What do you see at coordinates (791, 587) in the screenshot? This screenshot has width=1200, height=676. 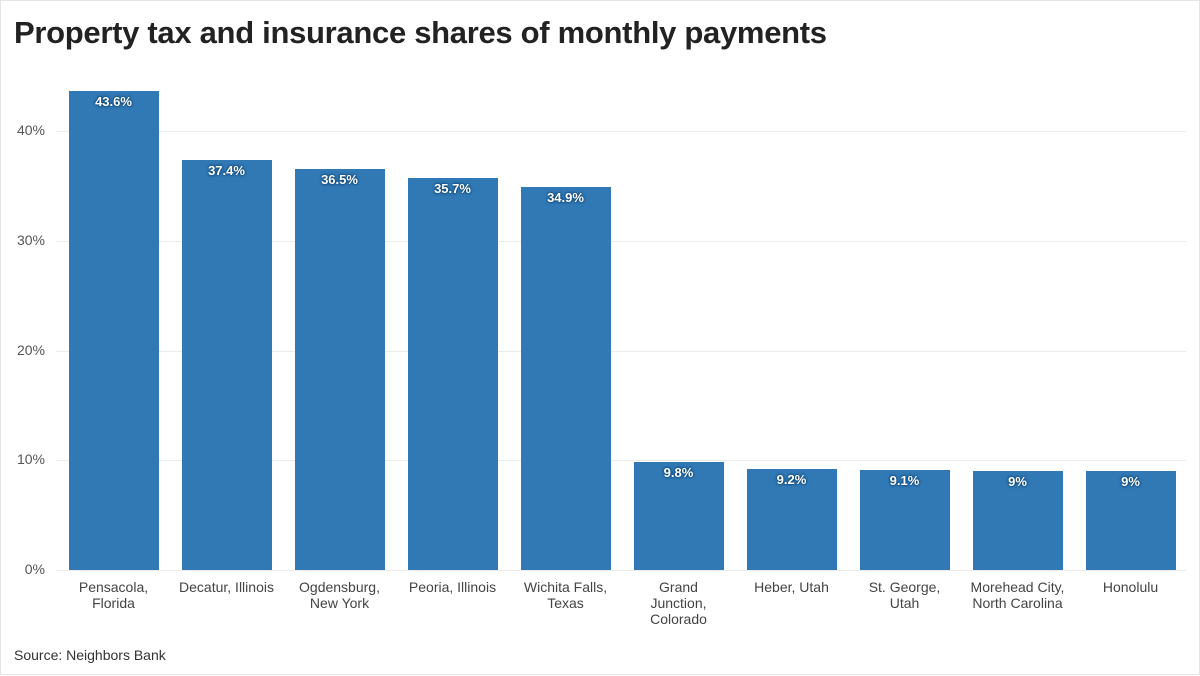 I see `x-tick-label: Heber, Utah` at bounding box center [791, 587].